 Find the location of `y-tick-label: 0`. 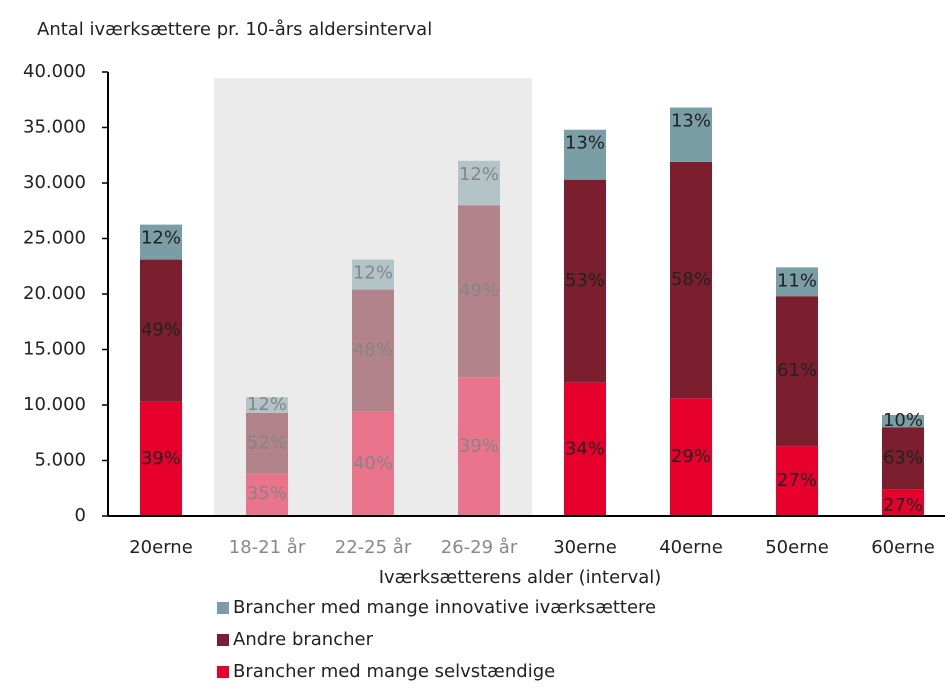

y-tick-label: 0 is located at coordinates (80, 515).